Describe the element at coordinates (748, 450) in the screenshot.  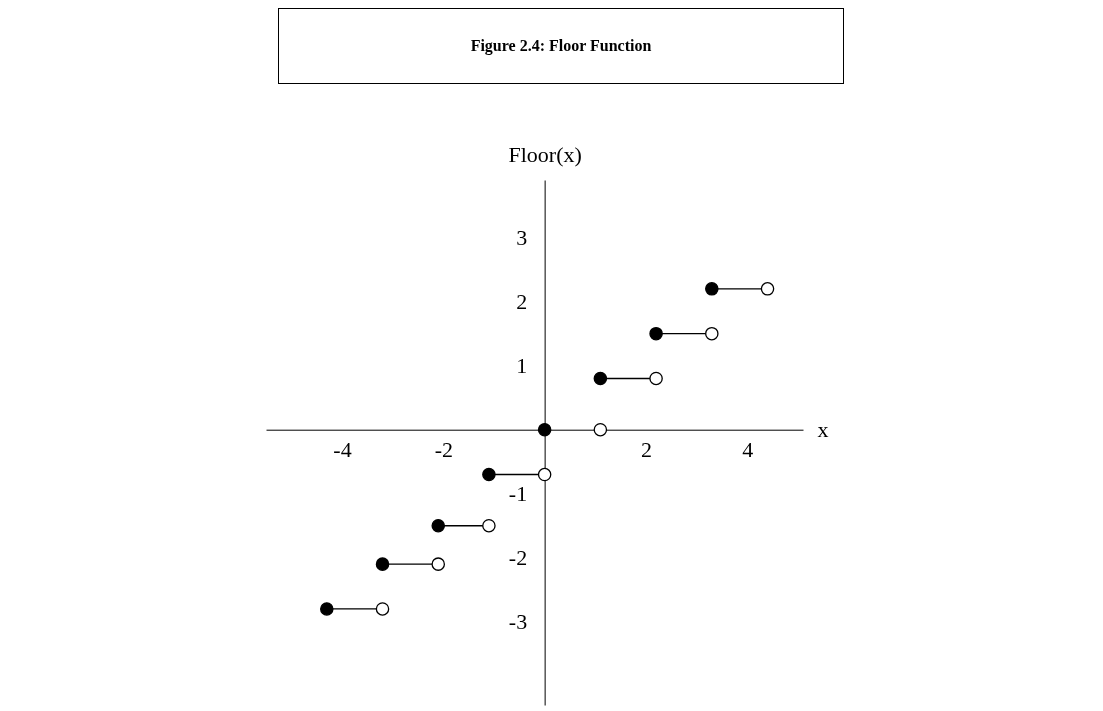
I see `x-tick-label: 4` at that location.